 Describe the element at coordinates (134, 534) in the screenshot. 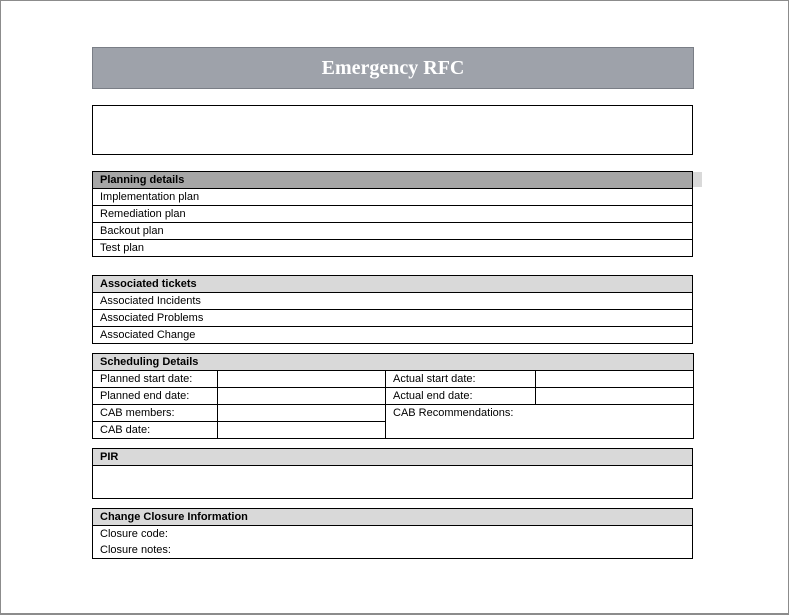

I see `closure-code-label: Closure code:` at that location.